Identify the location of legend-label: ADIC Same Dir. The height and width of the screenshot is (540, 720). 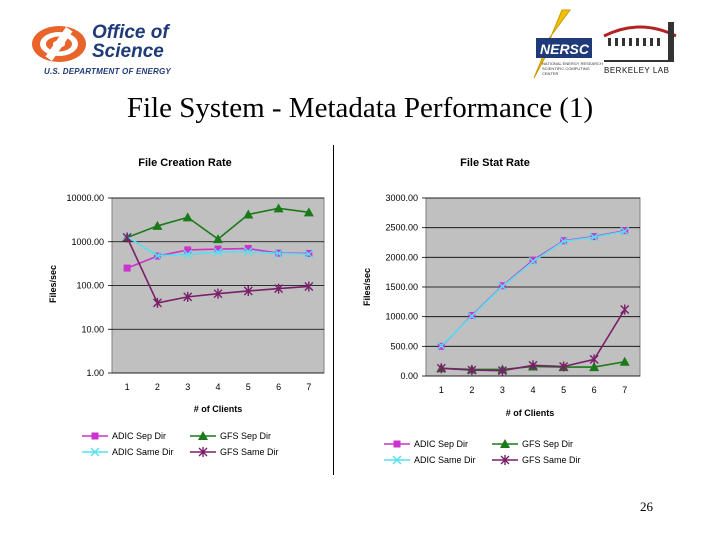
(143, 452).